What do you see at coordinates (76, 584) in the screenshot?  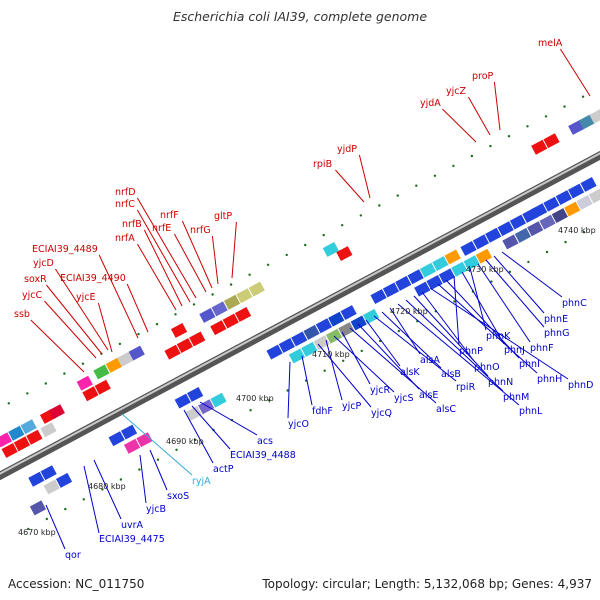 I see `accession-label: Accession: NC_011750` at bounding box center [76, 584].